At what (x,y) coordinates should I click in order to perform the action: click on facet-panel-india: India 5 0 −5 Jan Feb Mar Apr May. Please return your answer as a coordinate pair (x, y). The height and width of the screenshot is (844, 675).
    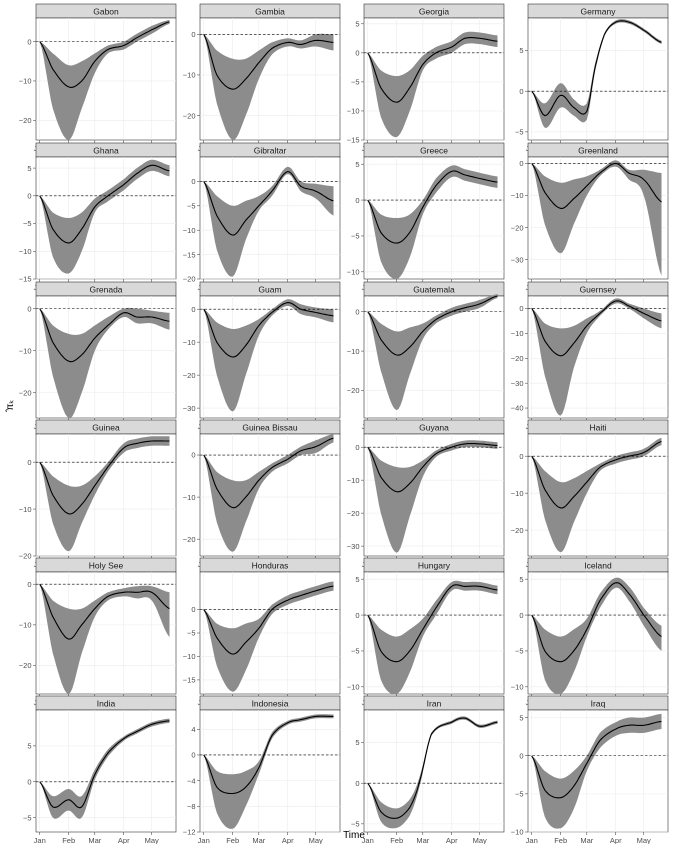
    Looking at the image, I should click on (100, 769).